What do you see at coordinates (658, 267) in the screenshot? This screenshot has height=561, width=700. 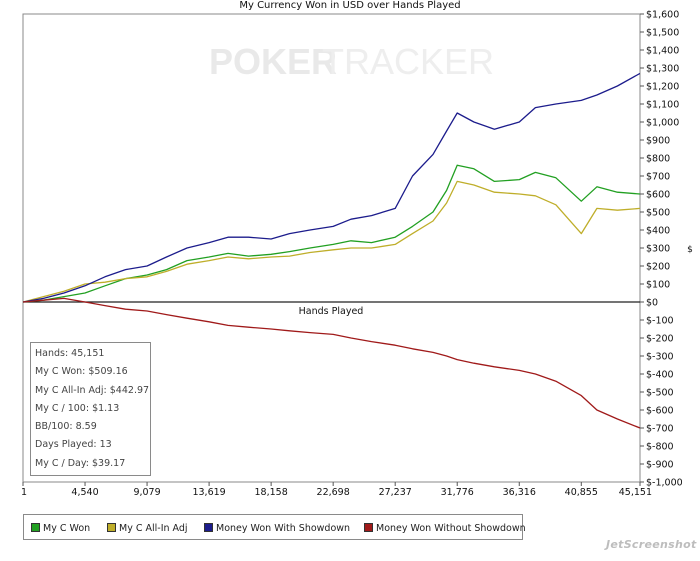 I see `y-tick-label: $200` at bounding box center [658, 267].